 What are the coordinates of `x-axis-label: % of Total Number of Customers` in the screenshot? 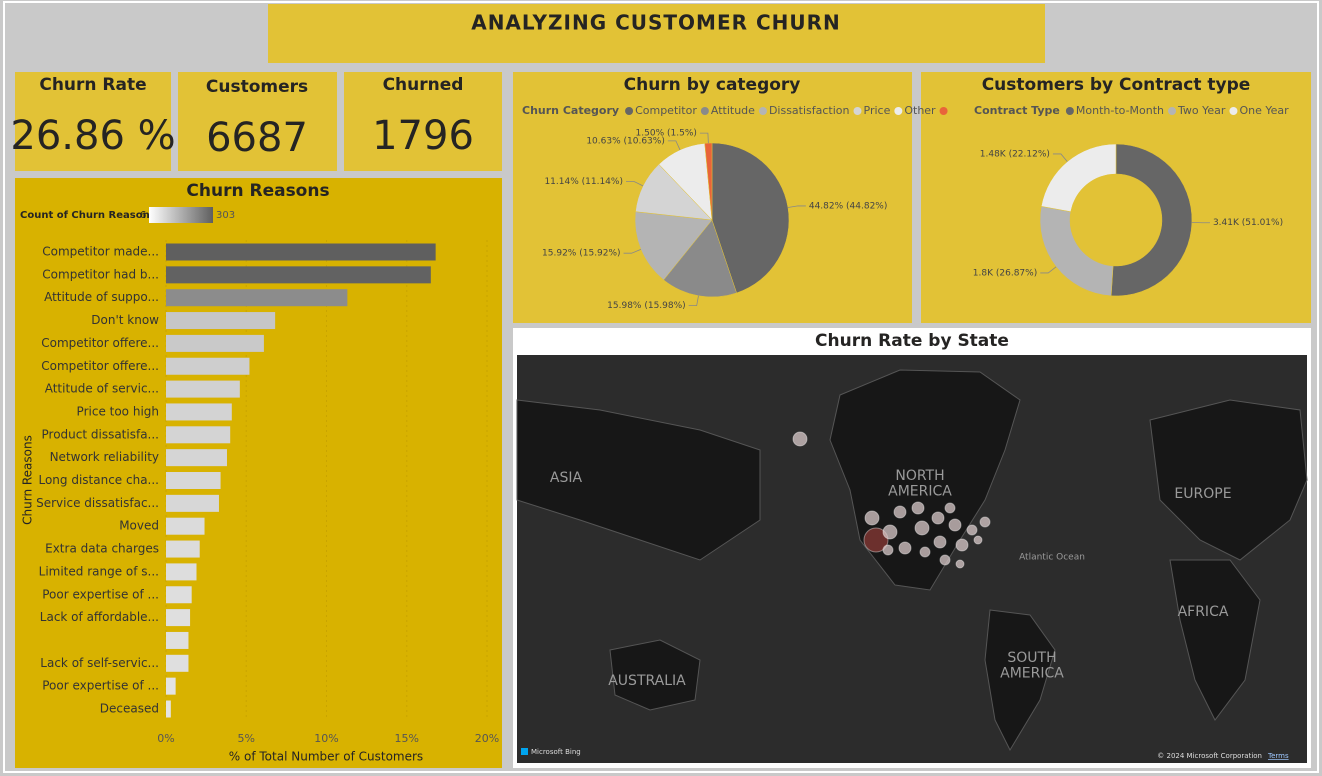 It's located at (326, 757).